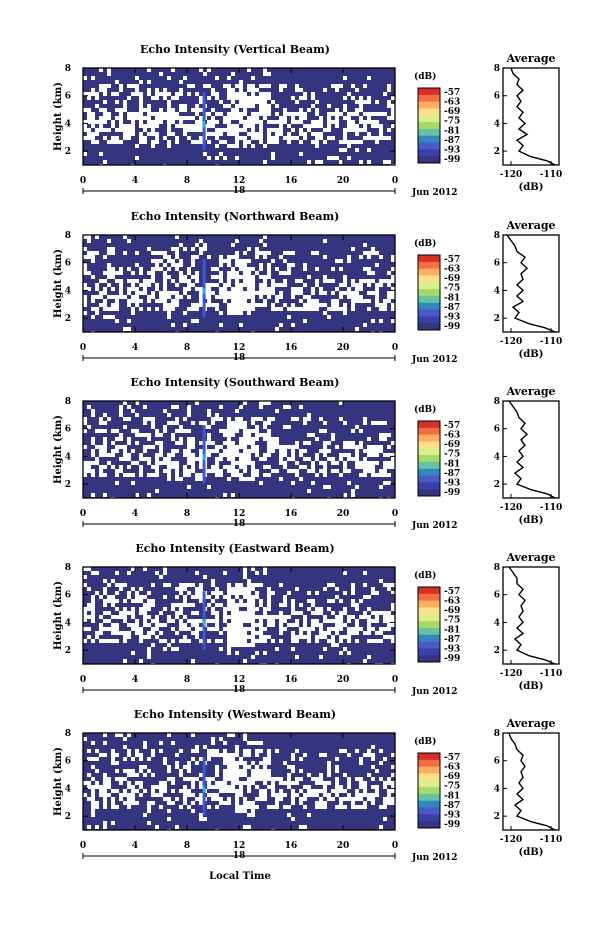 This screenshot has height=929, width=616. What do you see at coordinates (68, 817) in the screenshot?
I see `y-tick-label: 2` at bounding box center [68, 817].